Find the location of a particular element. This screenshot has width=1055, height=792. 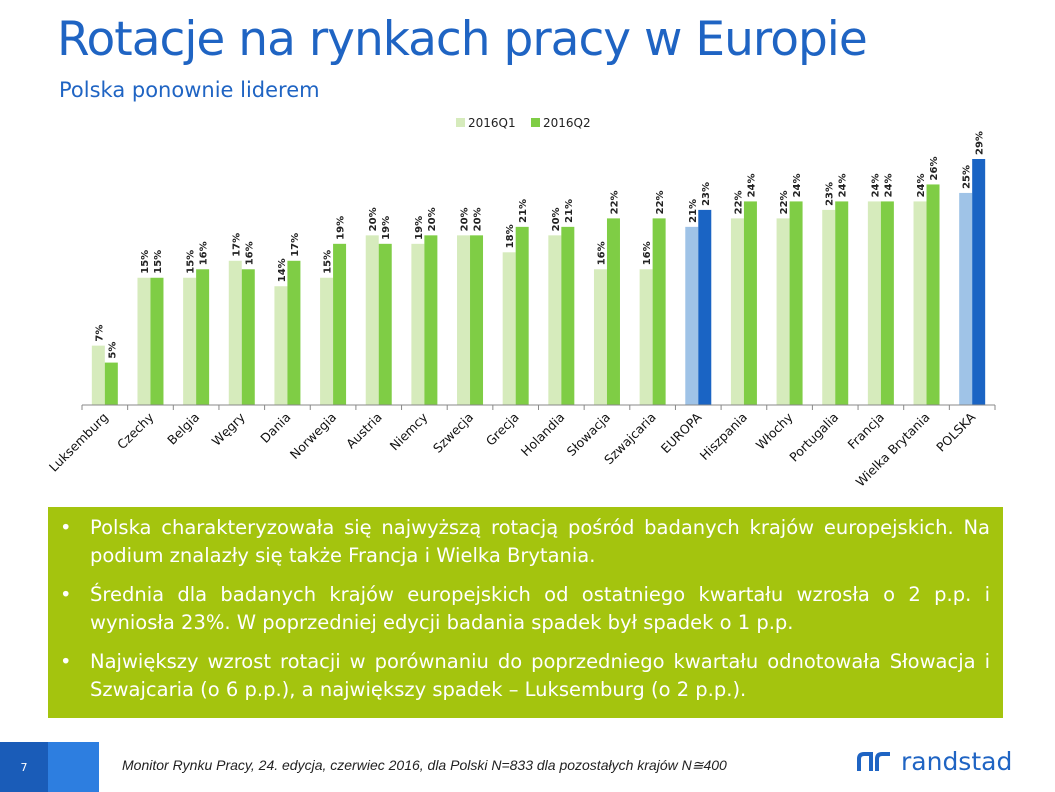

data-label: 17% is located at coordinates (295, 245).